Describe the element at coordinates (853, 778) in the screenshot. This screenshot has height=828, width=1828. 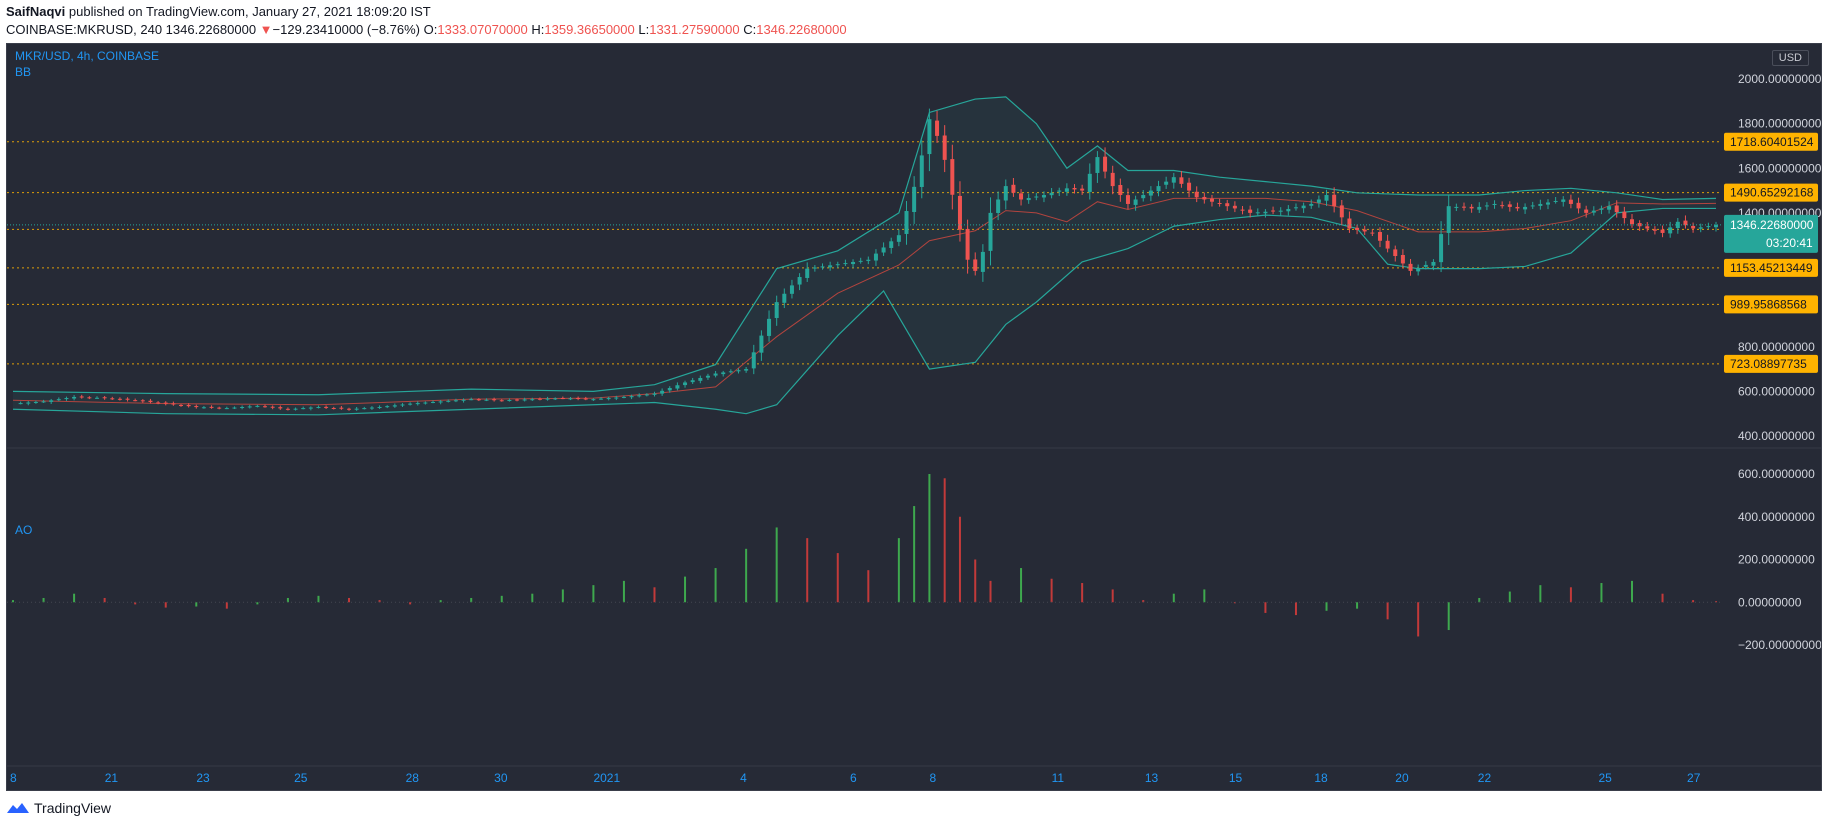
I see `time-axis-tick: 6` at that location.